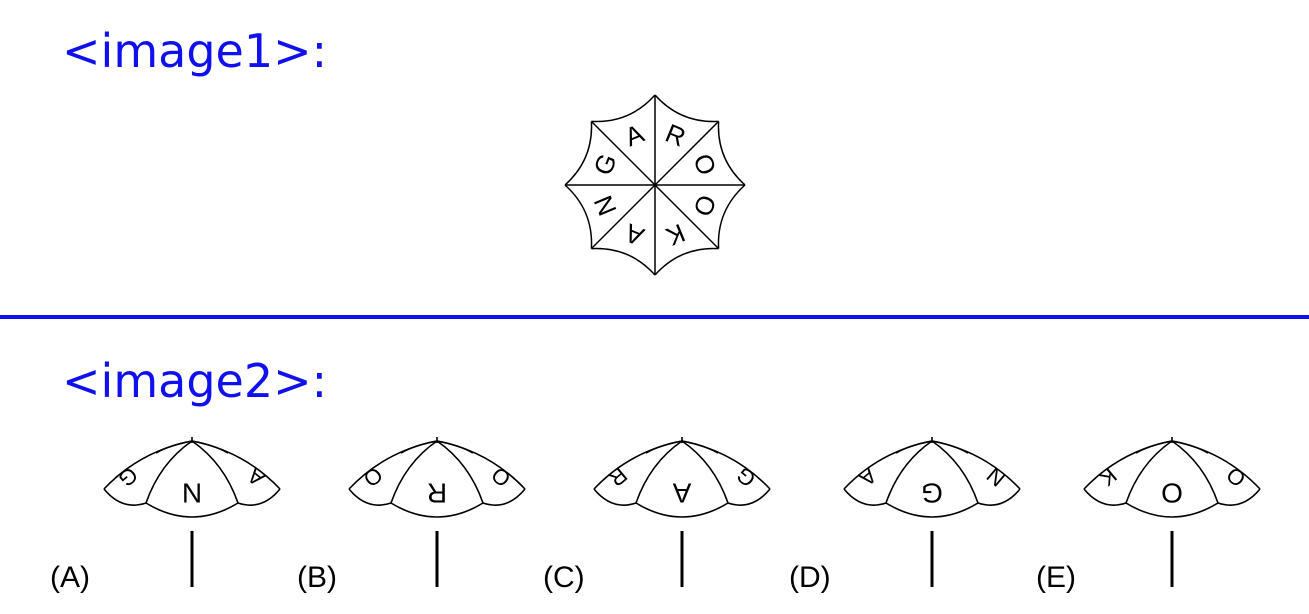 This screenshot has height=614, width=1309. I want to click on umbrella-letters: GNA, so click(191, 485).